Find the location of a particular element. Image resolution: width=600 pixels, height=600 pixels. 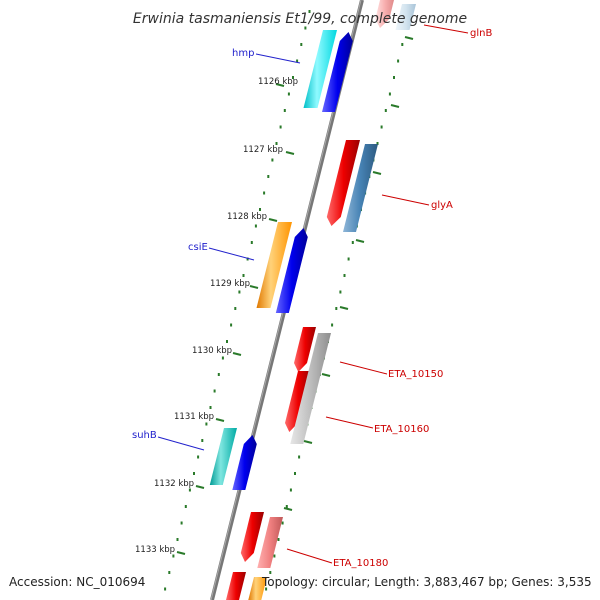

accession-text: Accession: NC_010694 is located at coordinates (77, 582).